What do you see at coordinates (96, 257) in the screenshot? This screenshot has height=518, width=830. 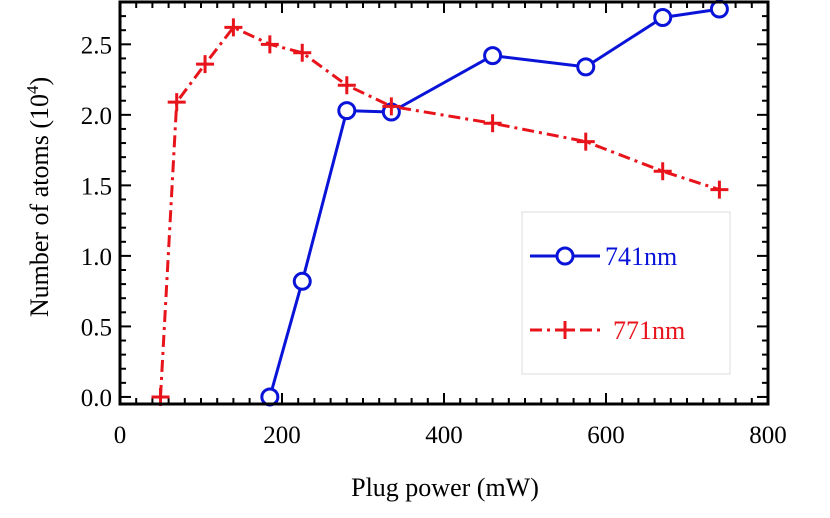 I see `y-tick-label: 1.0` at bounding box center [96, 257].